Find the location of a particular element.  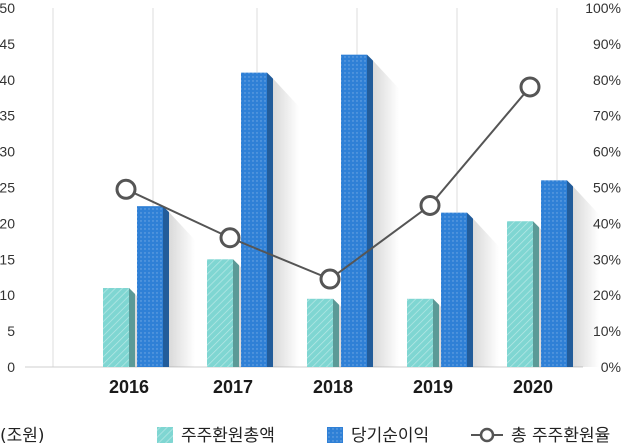

y-right-tick-label: 60% is located at coordinates (607, 152).